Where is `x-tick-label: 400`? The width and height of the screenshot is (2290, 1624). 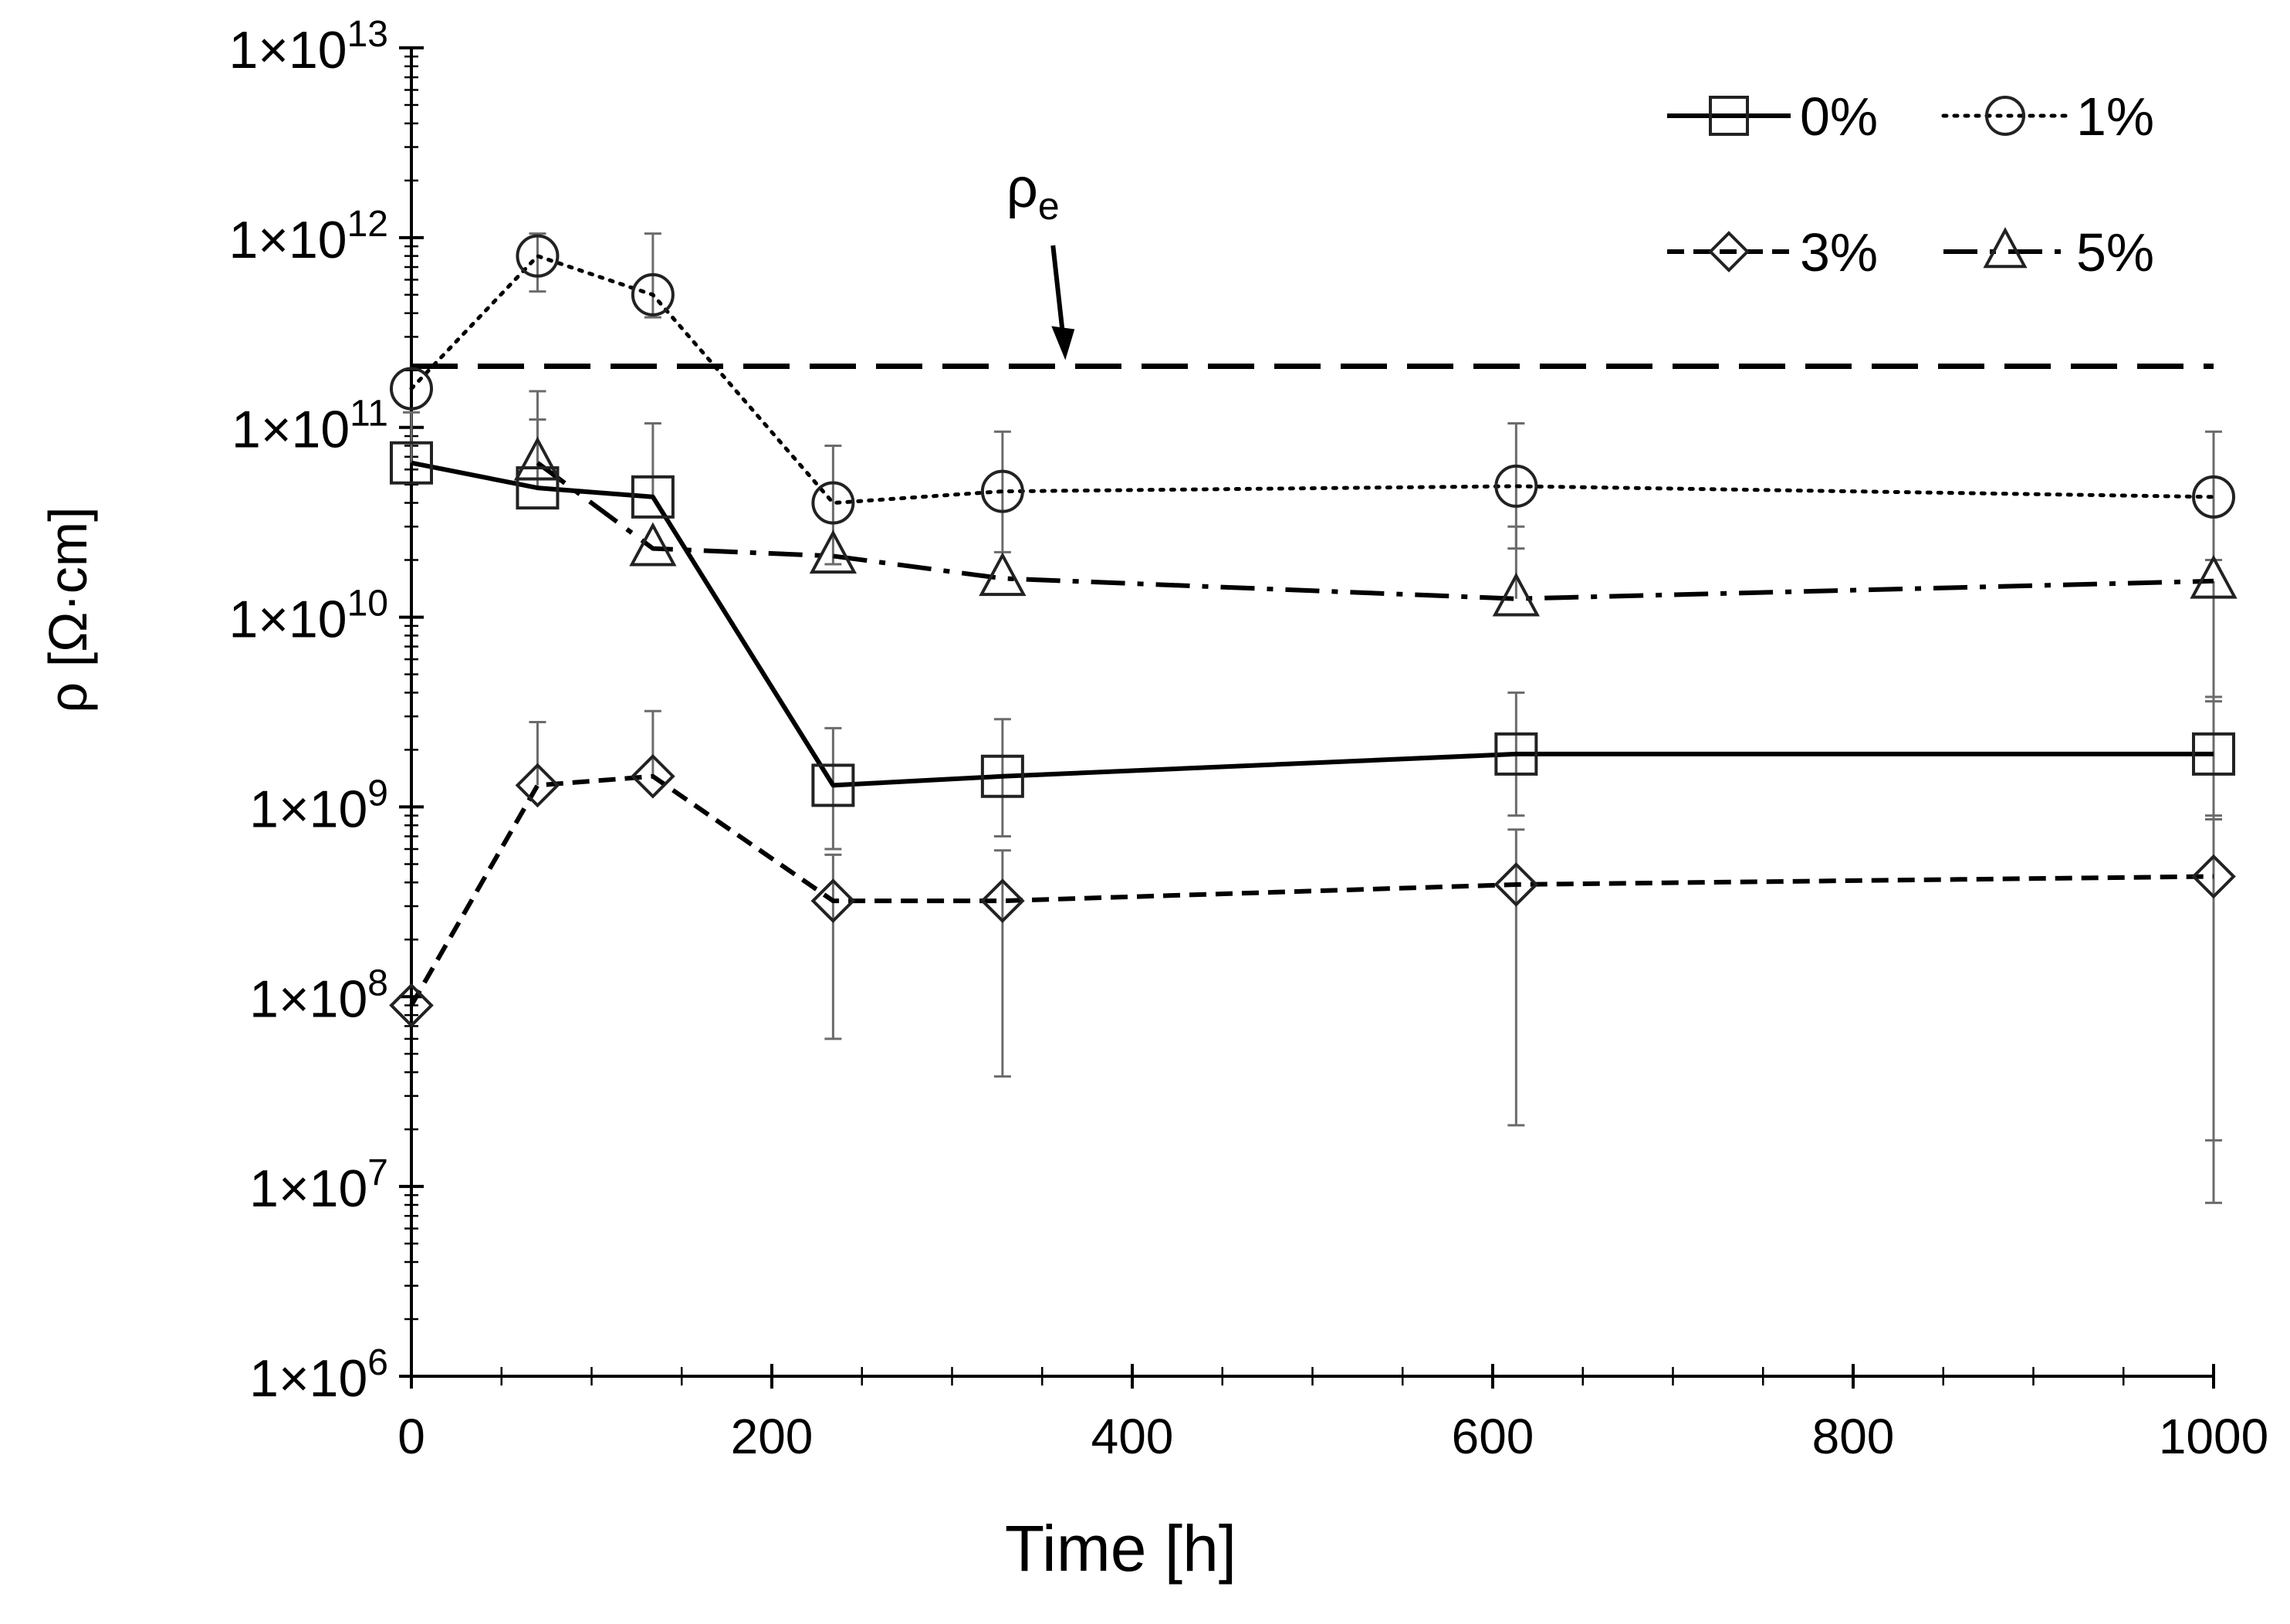
x-tick-label: 400 is located at coordinates (1132, 1437).